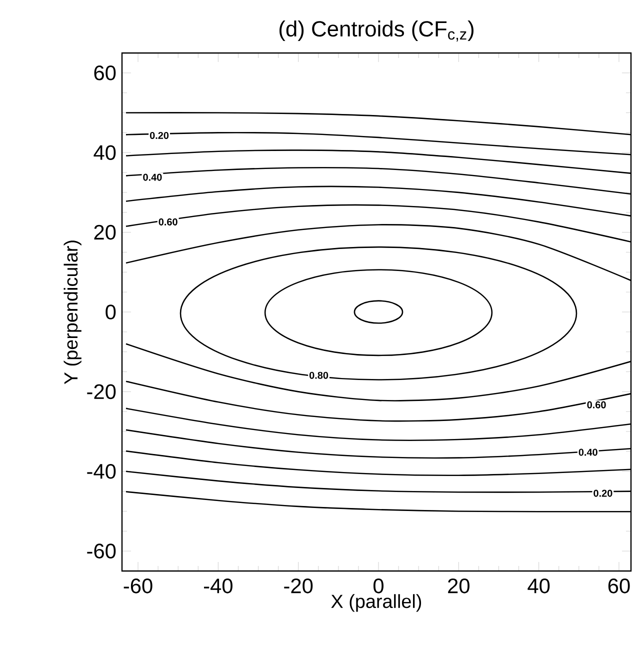  Describe the element at coordinates (539, 586) in the screenshot. I see `x-tick-label: 40` at that location.